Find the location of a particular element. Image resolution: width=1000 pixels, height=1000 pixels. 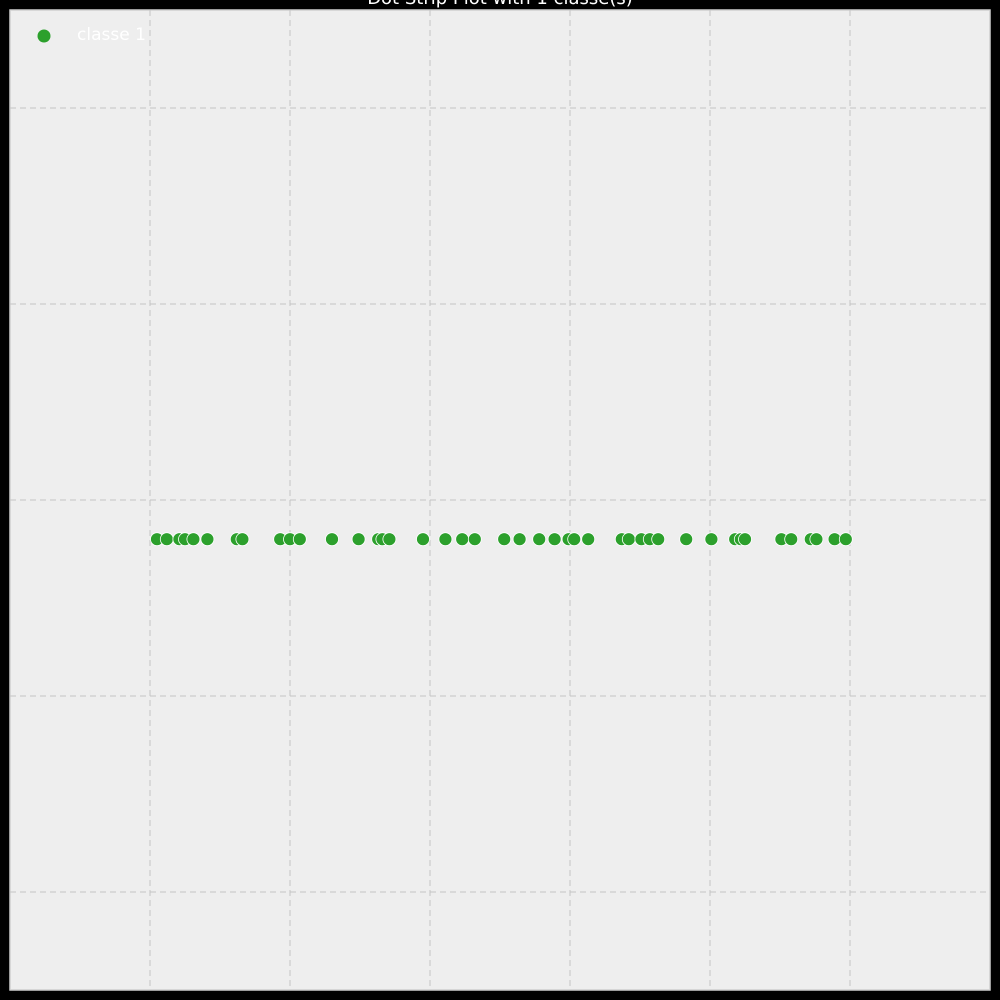

chart-title: Dot Strip Plot with 1 classe(s) is located at coordinates (500, 4).